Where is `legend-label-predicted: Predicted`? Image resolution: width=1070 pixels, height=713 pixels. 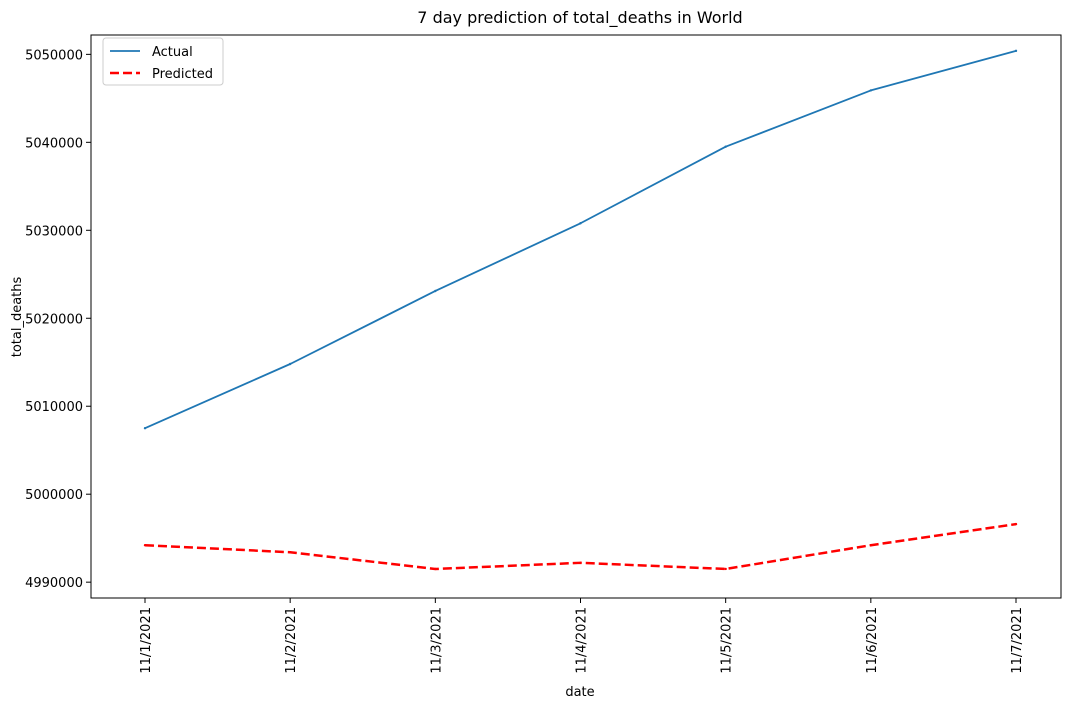 legend-label-predicted: Predicted is located at coordinates (182, 74).